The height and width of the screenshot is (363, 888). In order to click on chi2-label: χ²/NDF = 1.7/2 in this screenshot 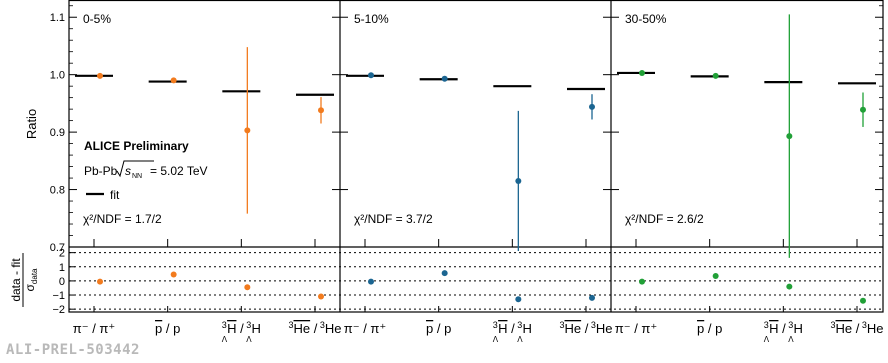, I will do `click(122, 219)`.